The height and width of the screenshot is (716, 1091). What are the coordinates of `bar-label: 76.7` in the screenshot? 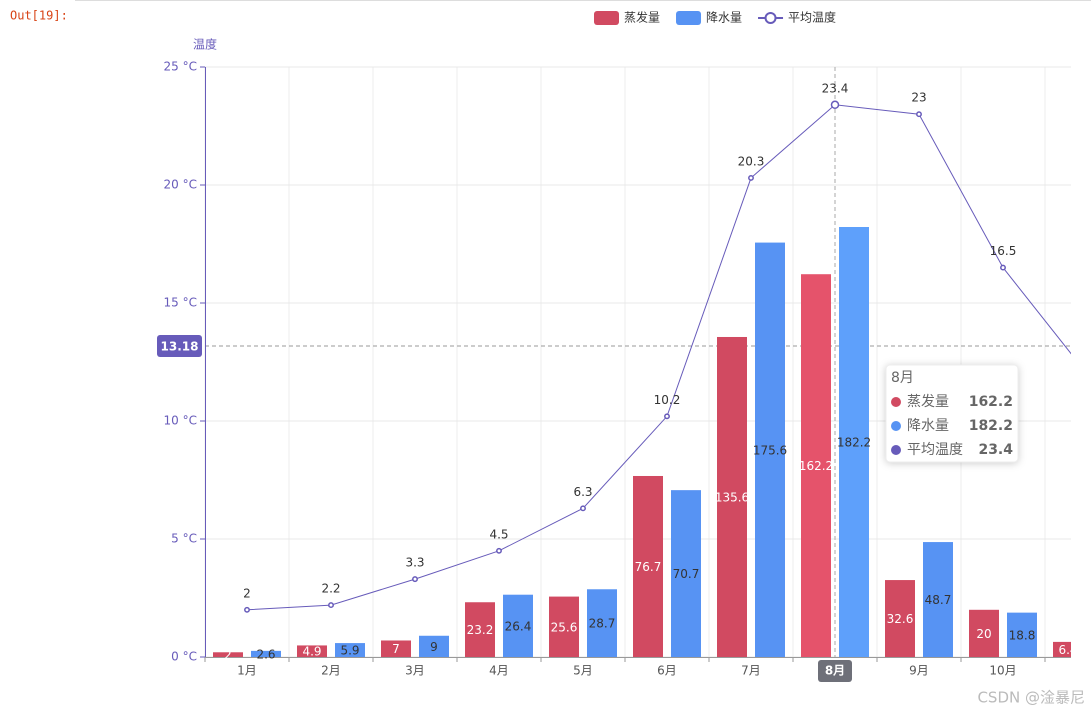 It's located at (648, 567).